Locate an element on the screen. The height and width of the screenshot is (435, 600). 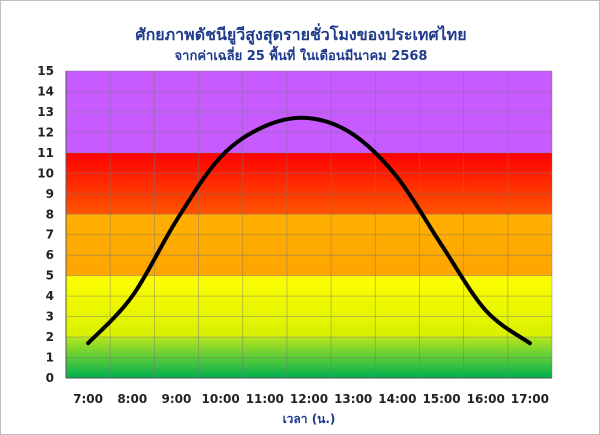
y-tick-label: 2 is located at coordinates (50, 337).